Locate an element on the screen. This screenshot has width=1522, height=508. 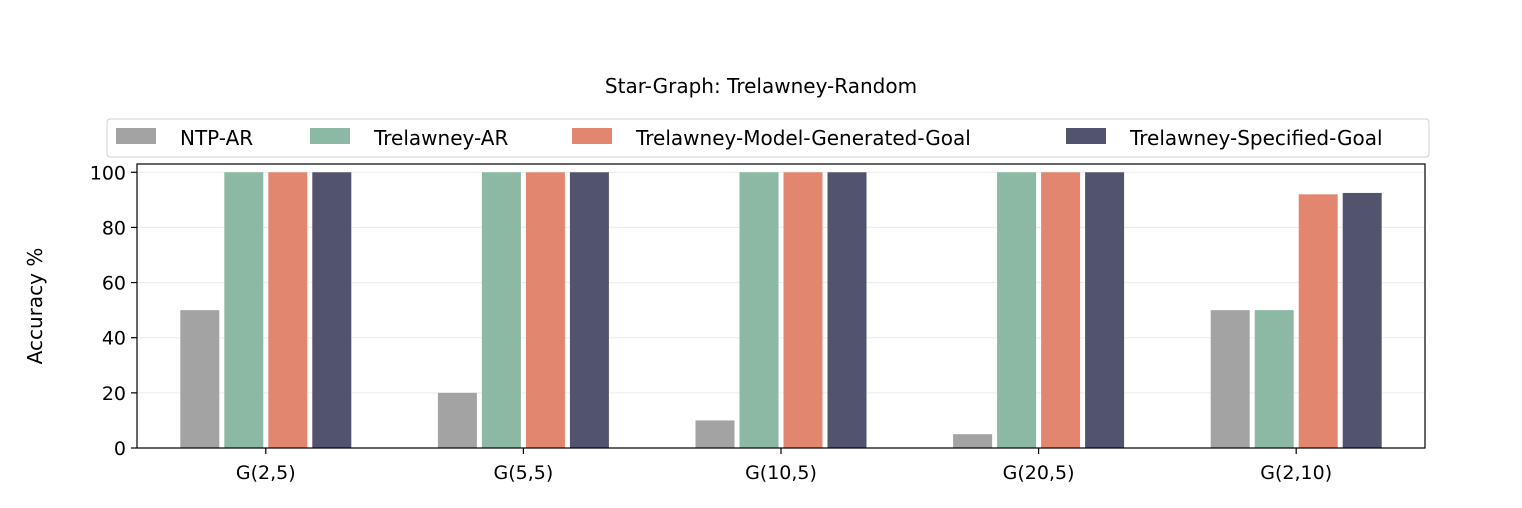
y-tick-label: 60 is located at coordinates (114, 284).